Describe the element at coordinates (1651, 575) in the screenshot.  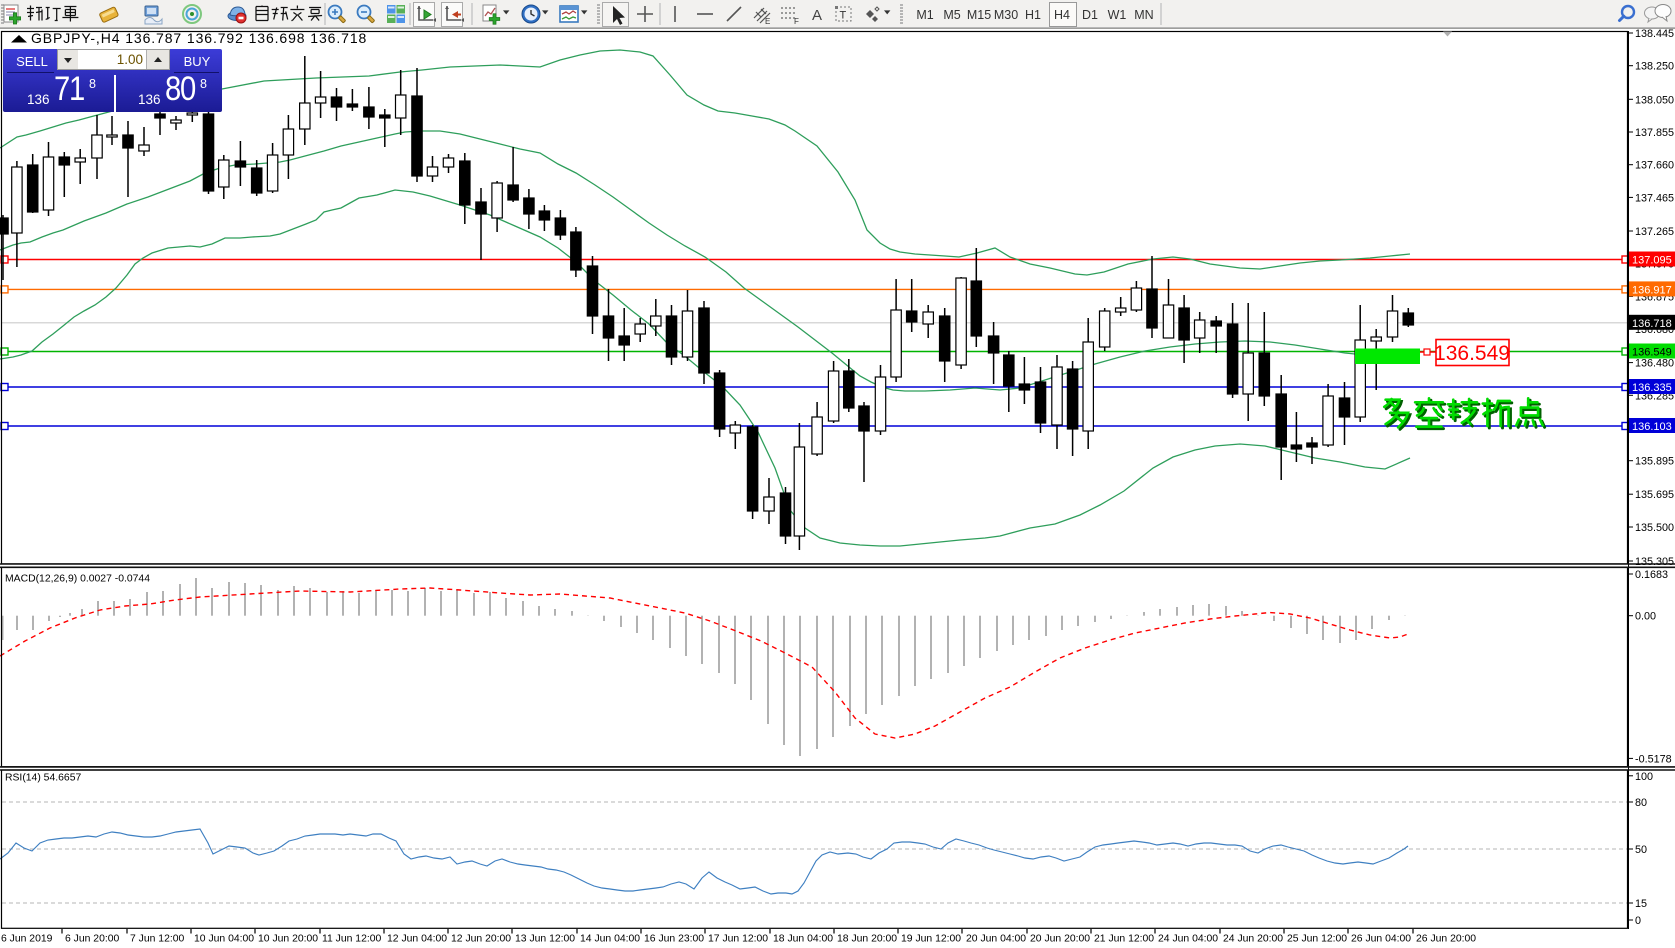
I see `svg-text: 0.1683` at that location.